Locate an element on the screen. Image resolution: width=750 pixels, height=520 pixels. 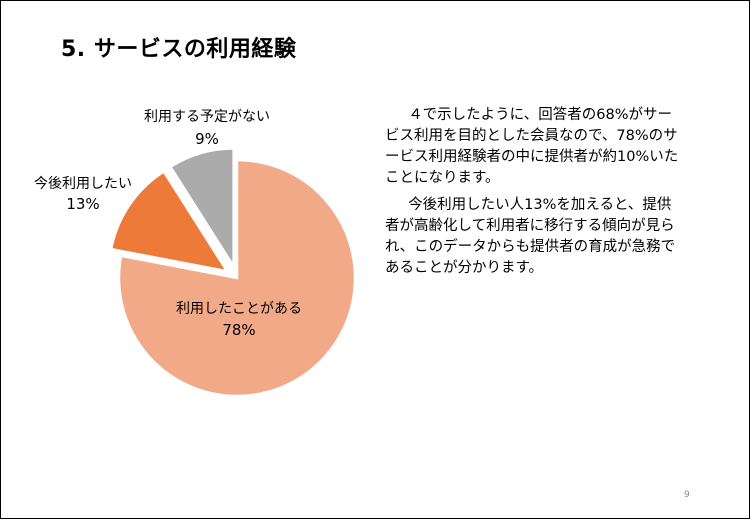
slice-value-label: 9% is located at coordinates (207, 139).